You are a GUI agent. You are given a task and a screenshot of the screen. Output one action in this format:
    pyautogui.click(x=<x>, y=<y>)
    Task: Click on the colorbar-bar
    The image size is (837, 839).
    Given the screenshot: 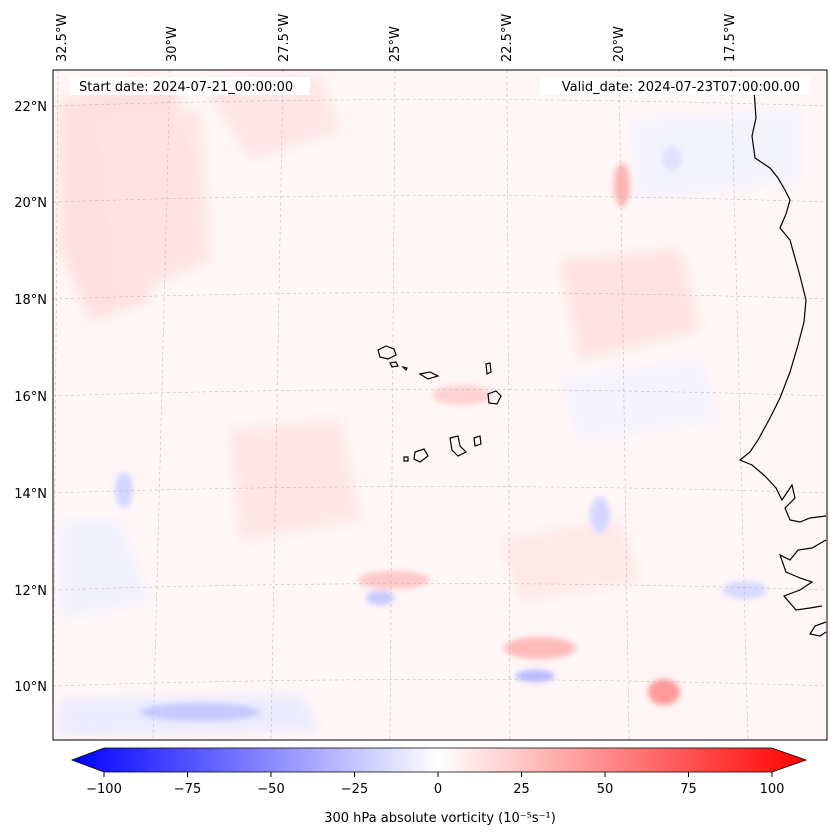 What is the action you would take?
    pyautogui.click(x=439, y=760)
    